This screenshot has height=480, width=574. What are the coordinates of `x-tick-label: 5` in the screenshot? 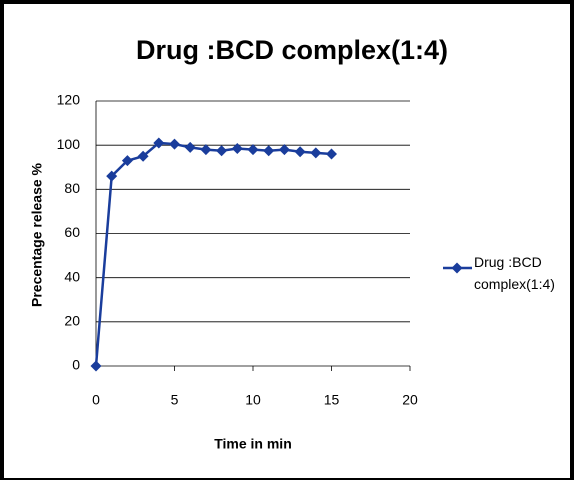 It's located at (175, 400).